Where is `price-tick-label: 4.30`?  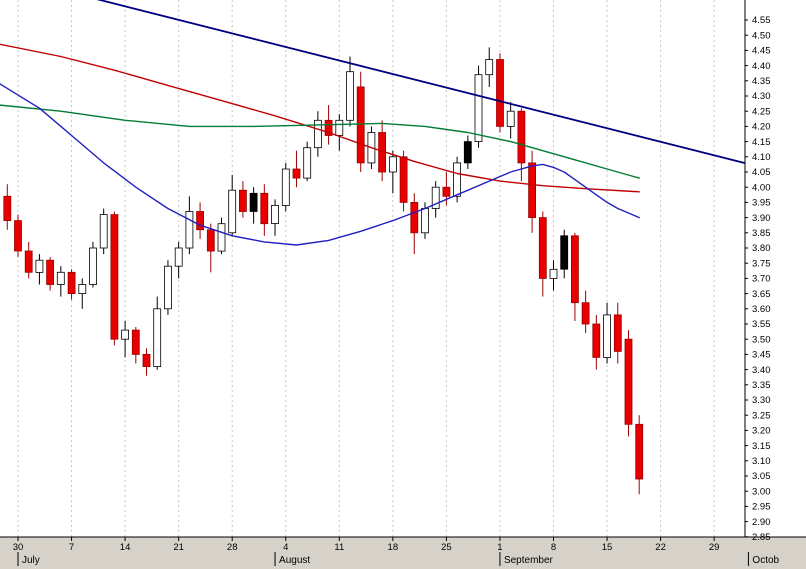 price-tick-label: 4.30 is located at coordinates (761, 96).